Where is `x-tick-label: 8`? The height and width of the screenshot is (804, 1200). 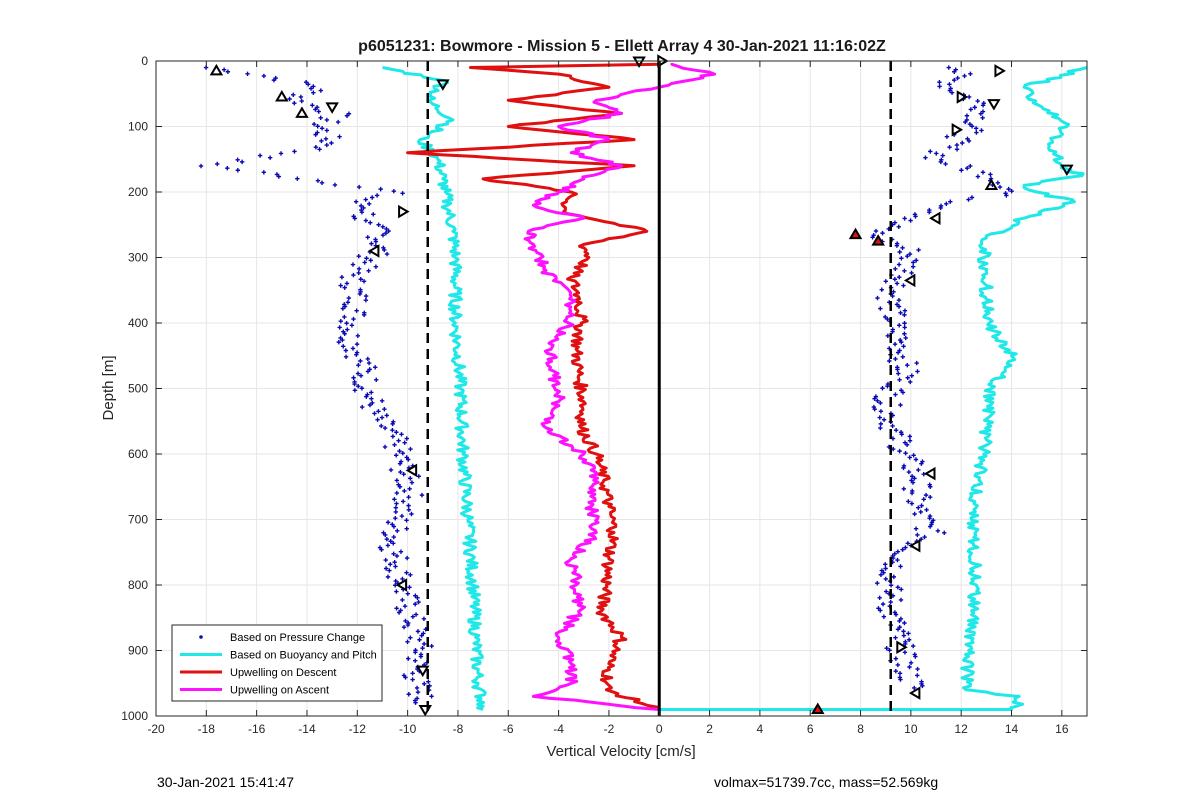 x-tick-label: 8 is located at coordinates (860, 729).